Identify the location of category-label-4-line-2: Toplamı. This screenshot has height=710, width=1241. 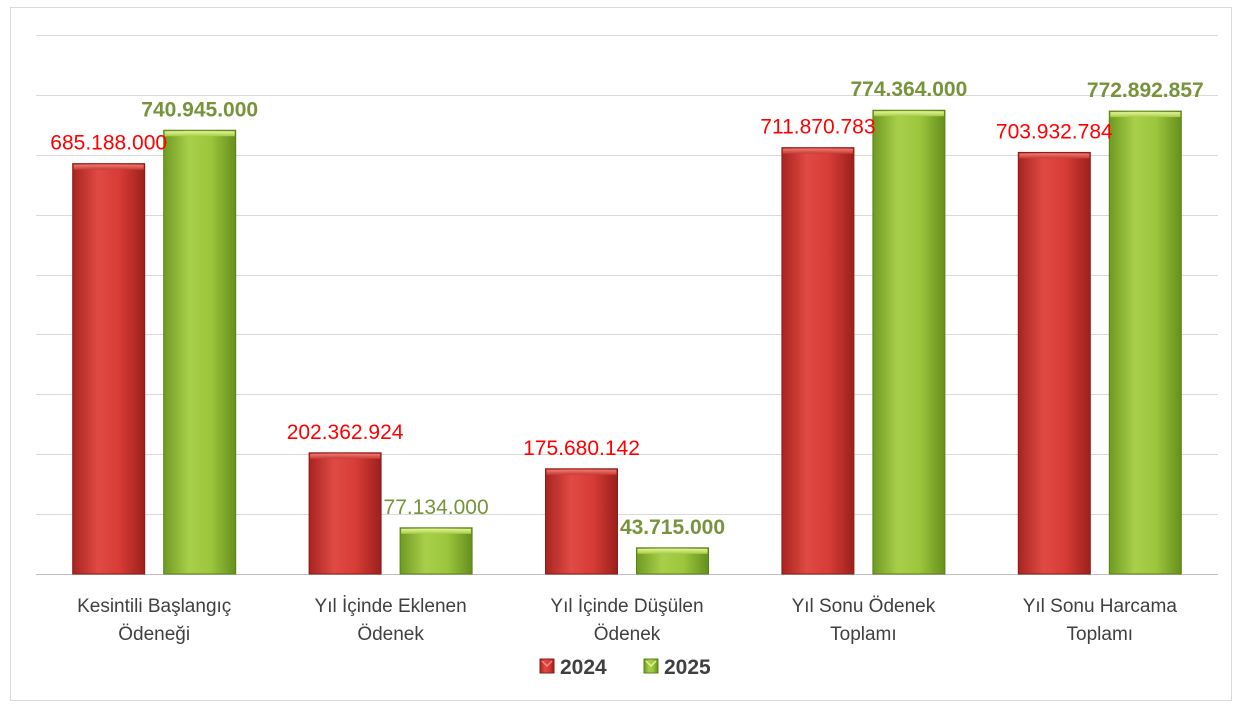
(863, 634).